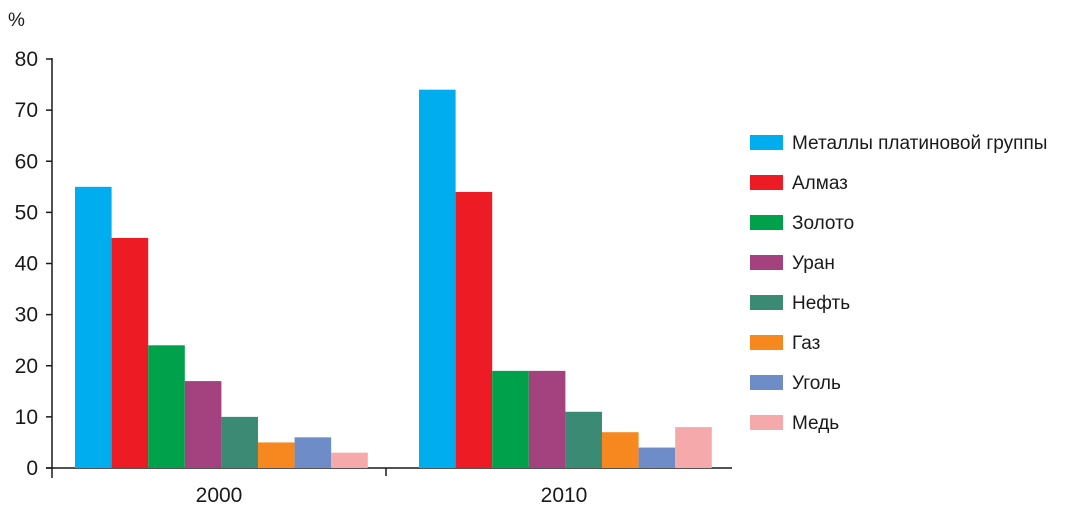 This screenshot has width=1072, height=509. Describe the element at coordinates (815, 423) in the screenshot. I see `legend-label: Медь` at that location.